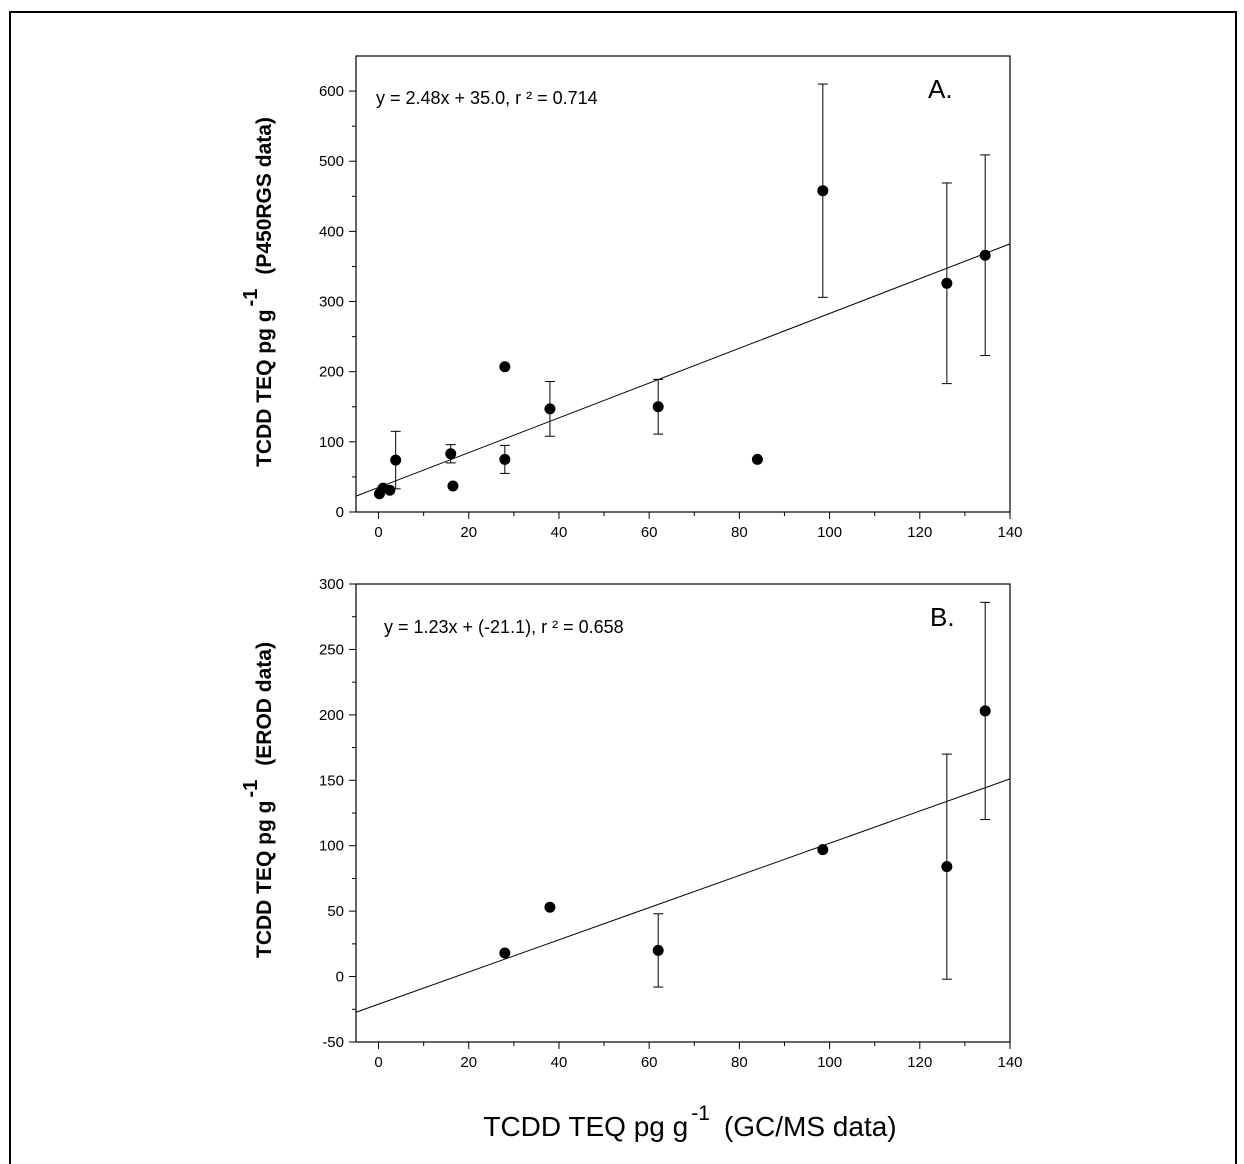 The height and width of the screenshot is (1164, 1244). Describe the element at coordinates (264, 879) in the screenshot. I see `panel-b-ylabel-main: TCDD TEQ pg g` at that location.